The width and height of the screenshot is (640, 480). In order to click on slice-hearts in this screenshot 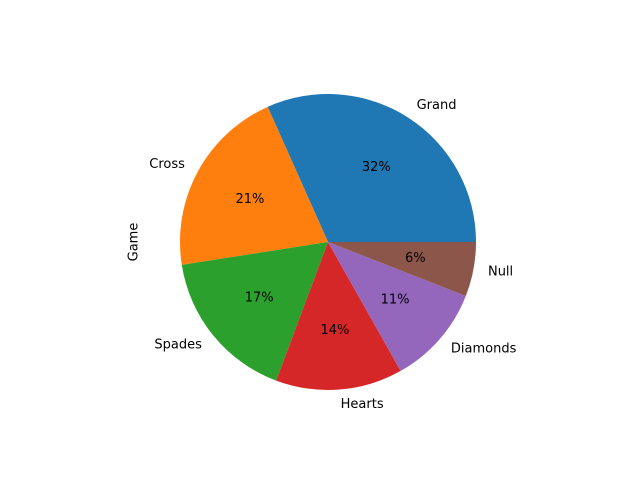, I will do `click(338, 316)`.